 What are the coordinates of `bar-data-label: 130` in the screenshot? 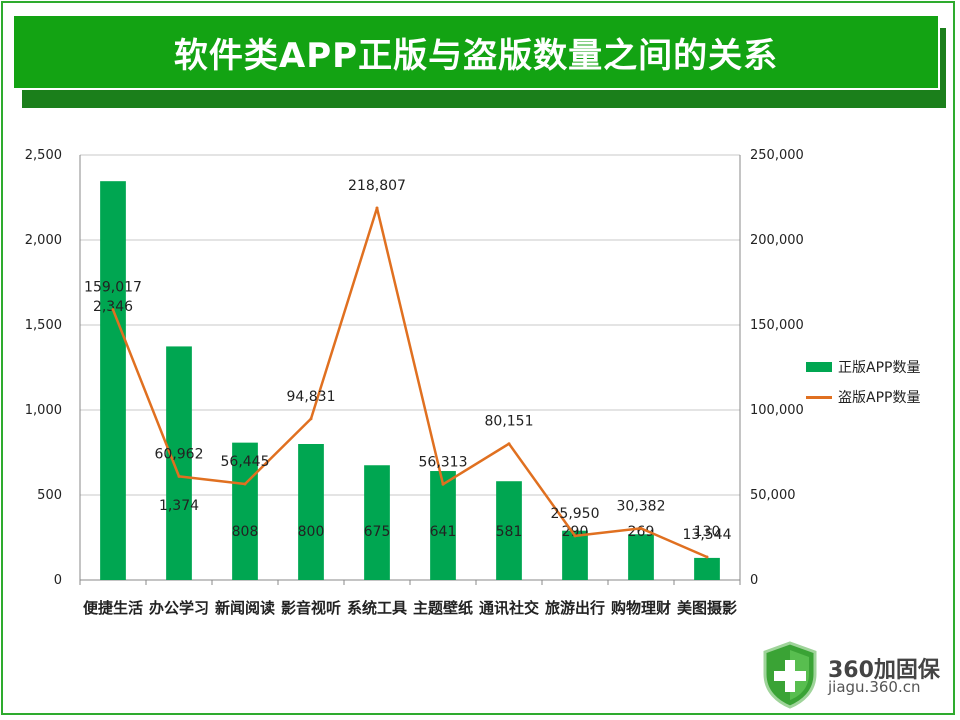 It's located at (707, 532).